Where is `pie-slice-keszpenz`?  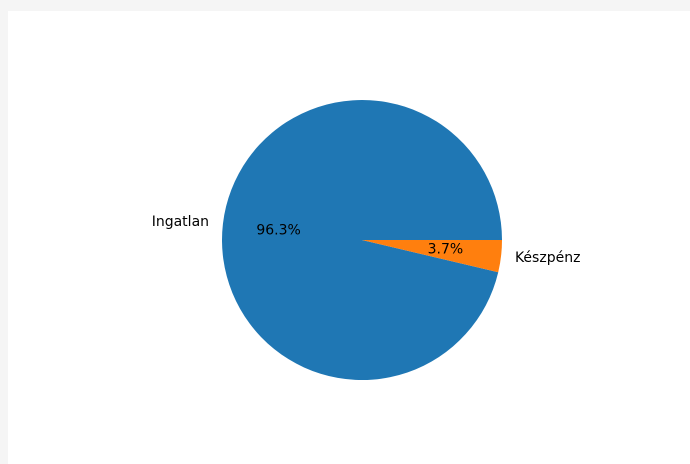
pie-slice-keszpenz is located at coordinates (432, 256).